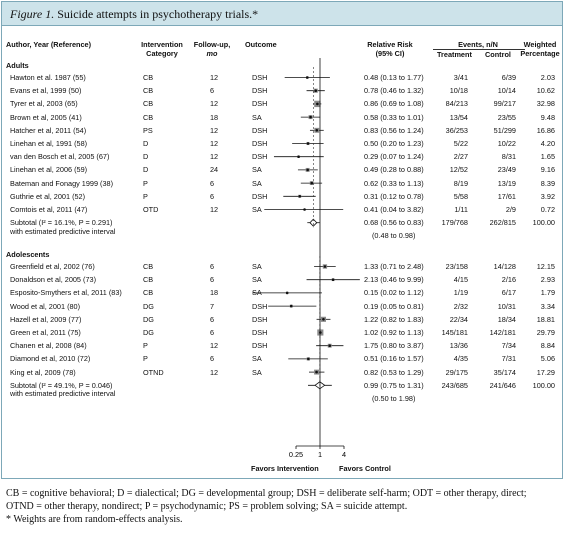 This screenshot has height=537, width=566. Describe the element at coordinates (460, 280) in the screenshot. I see `study-treatment-events: 4/15` at that location.